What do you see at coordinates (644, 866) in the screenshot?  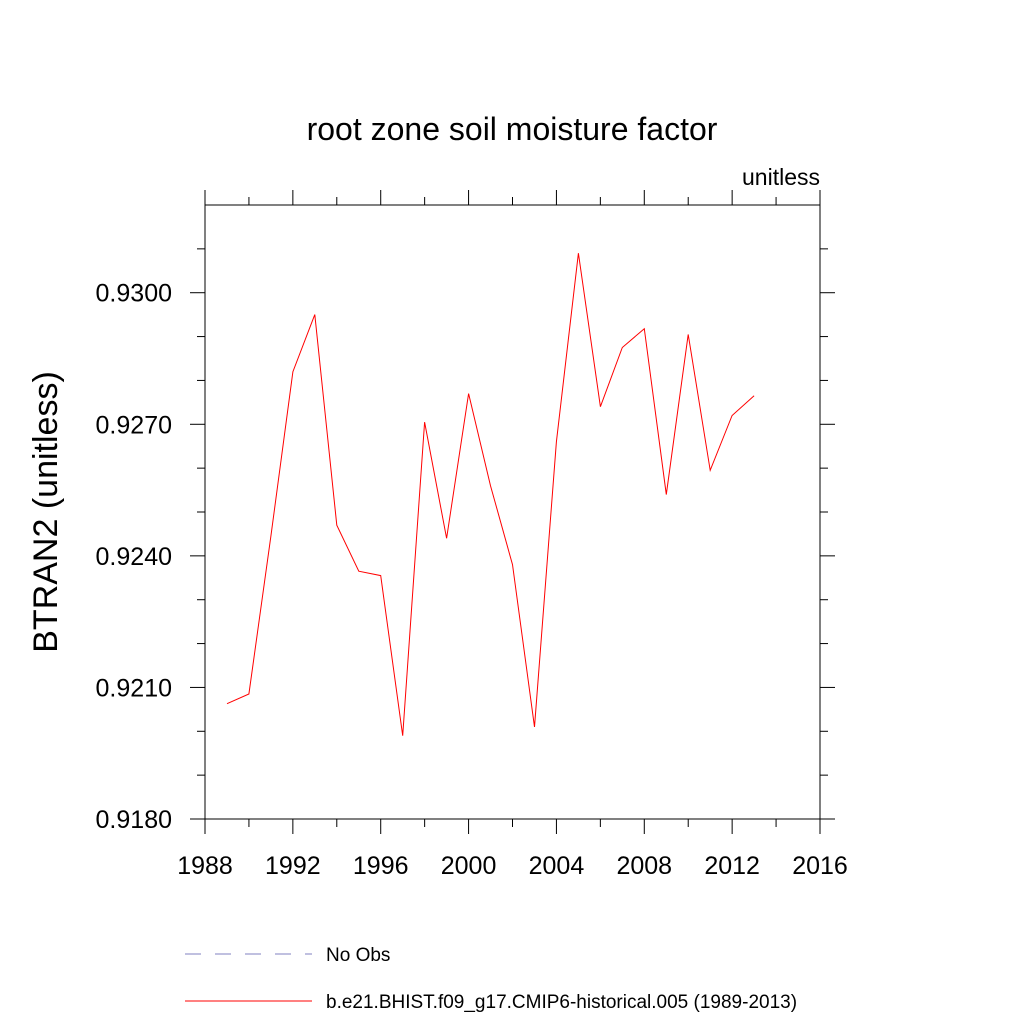 I see `x-tick-label: 2008` at bounding box center [644, 866].